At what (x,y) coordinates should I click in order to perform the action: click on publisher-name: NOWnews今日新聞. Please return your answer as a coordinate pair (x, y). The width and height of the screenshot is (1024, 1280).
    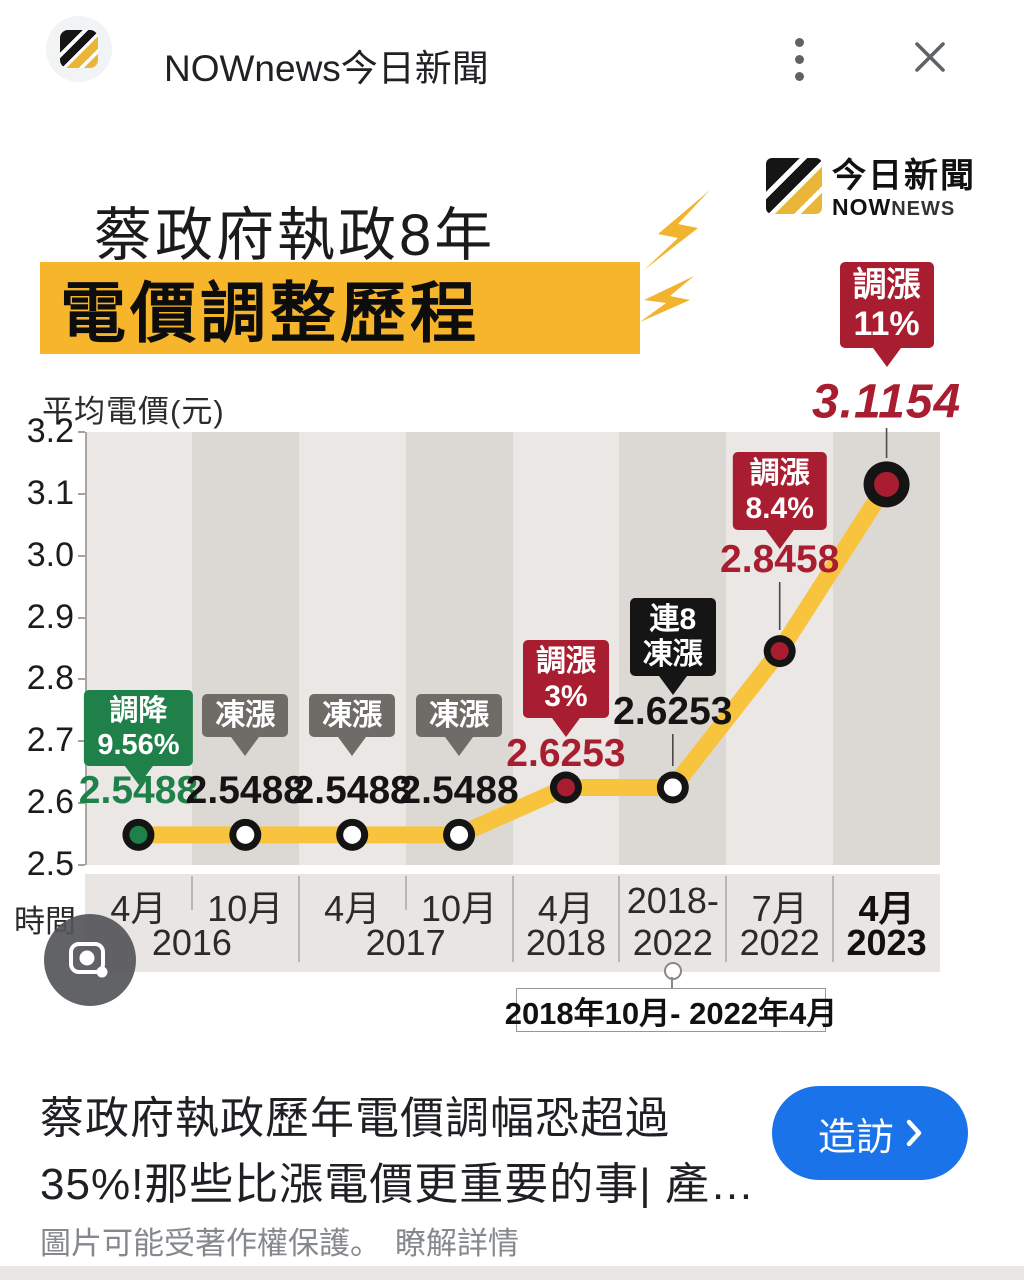
    Looking at the image, I should click on (326, 68).